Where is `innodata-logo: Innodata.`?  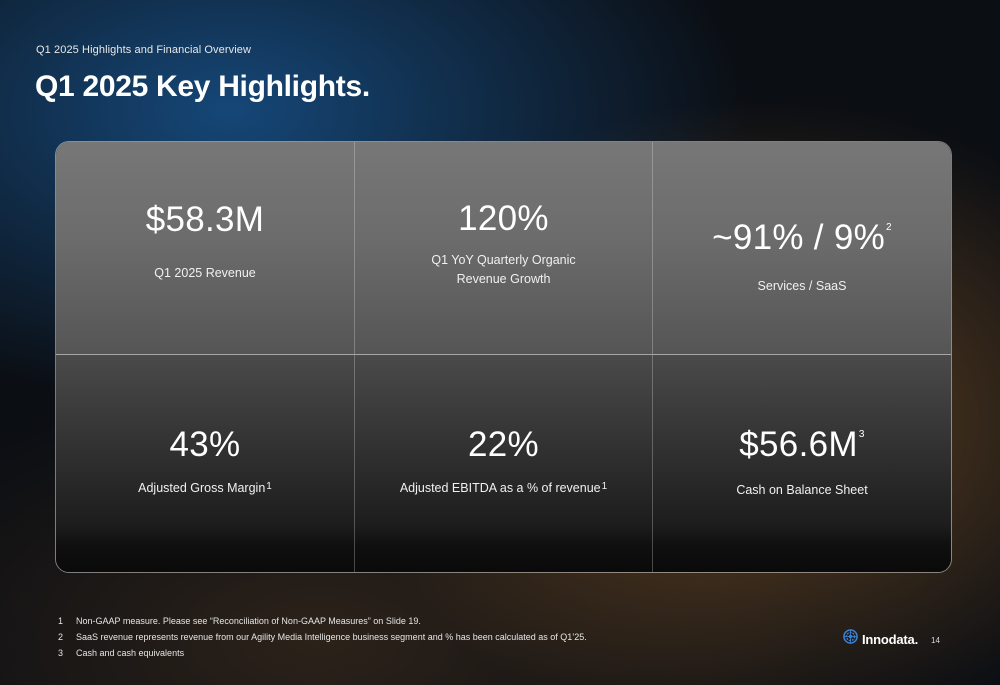 innodata-logo: Innodata. is located at coordinates (880, 639).